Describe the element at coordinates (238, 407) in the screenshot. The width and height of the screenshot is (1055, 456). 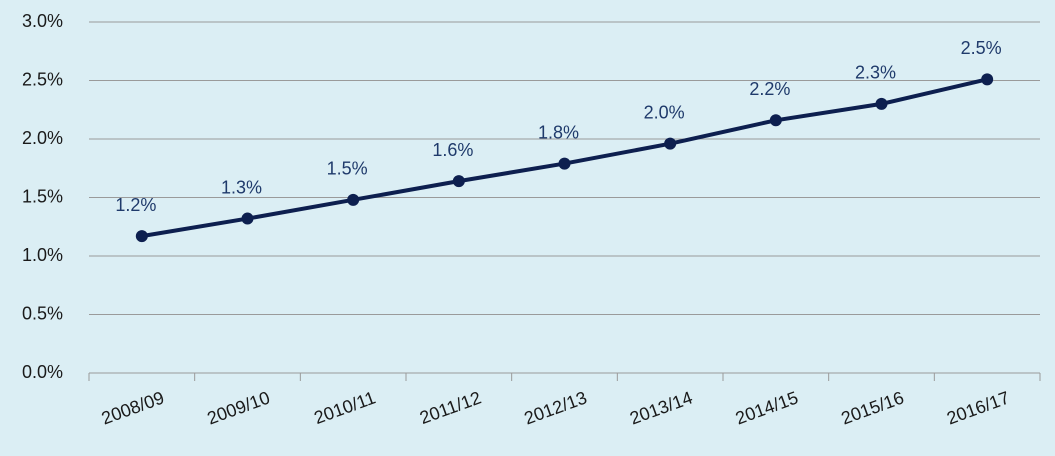
I see `x-tick-label: 2009/10` at that location.